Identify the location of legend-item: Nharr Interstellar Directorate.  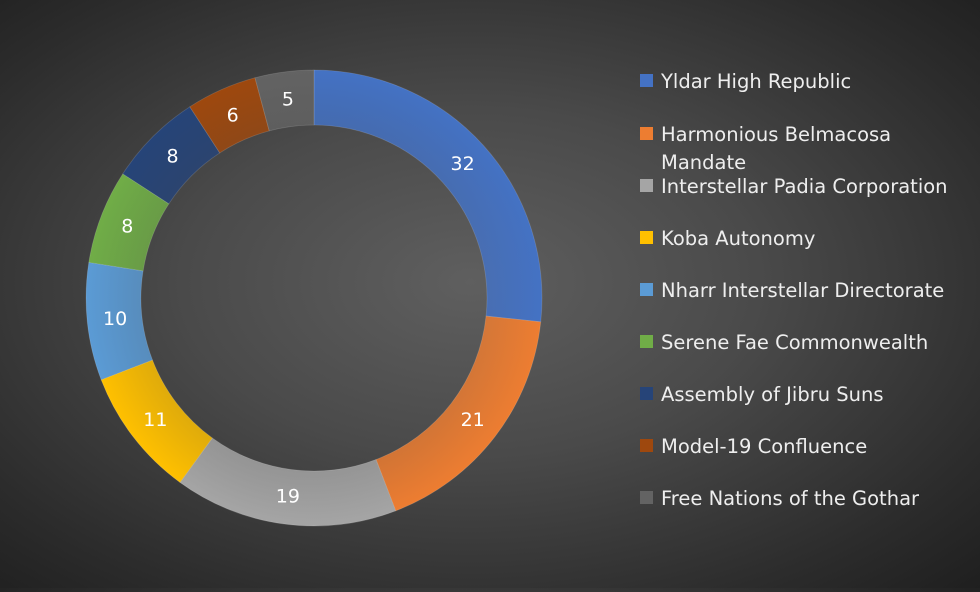
(805, 291).